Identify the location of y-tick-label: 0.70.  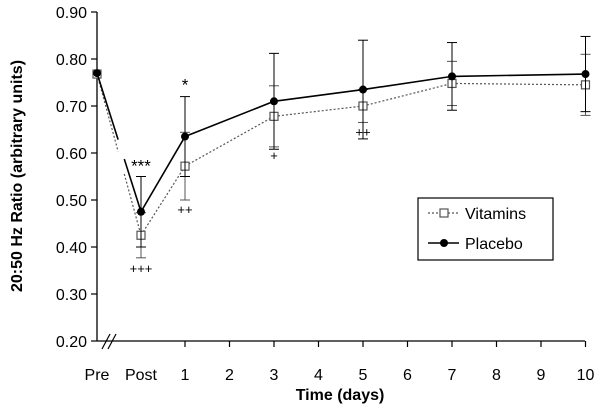
(71, 107).